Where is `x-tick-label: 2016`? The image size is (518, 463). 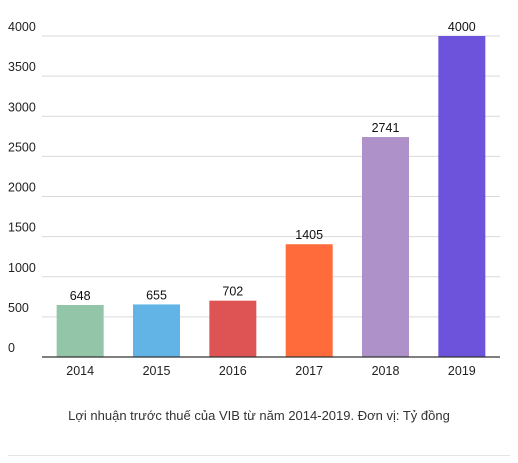
x-tick-label: 2016 is located at coordinates (233, 371).